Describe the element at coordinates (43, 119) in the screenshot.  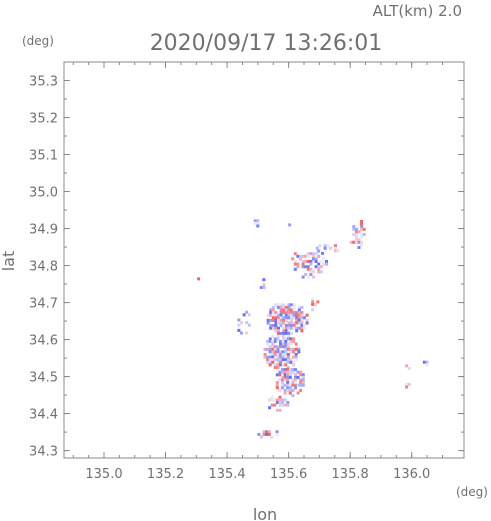
I see `y-tick-label: 35.2` at that location.